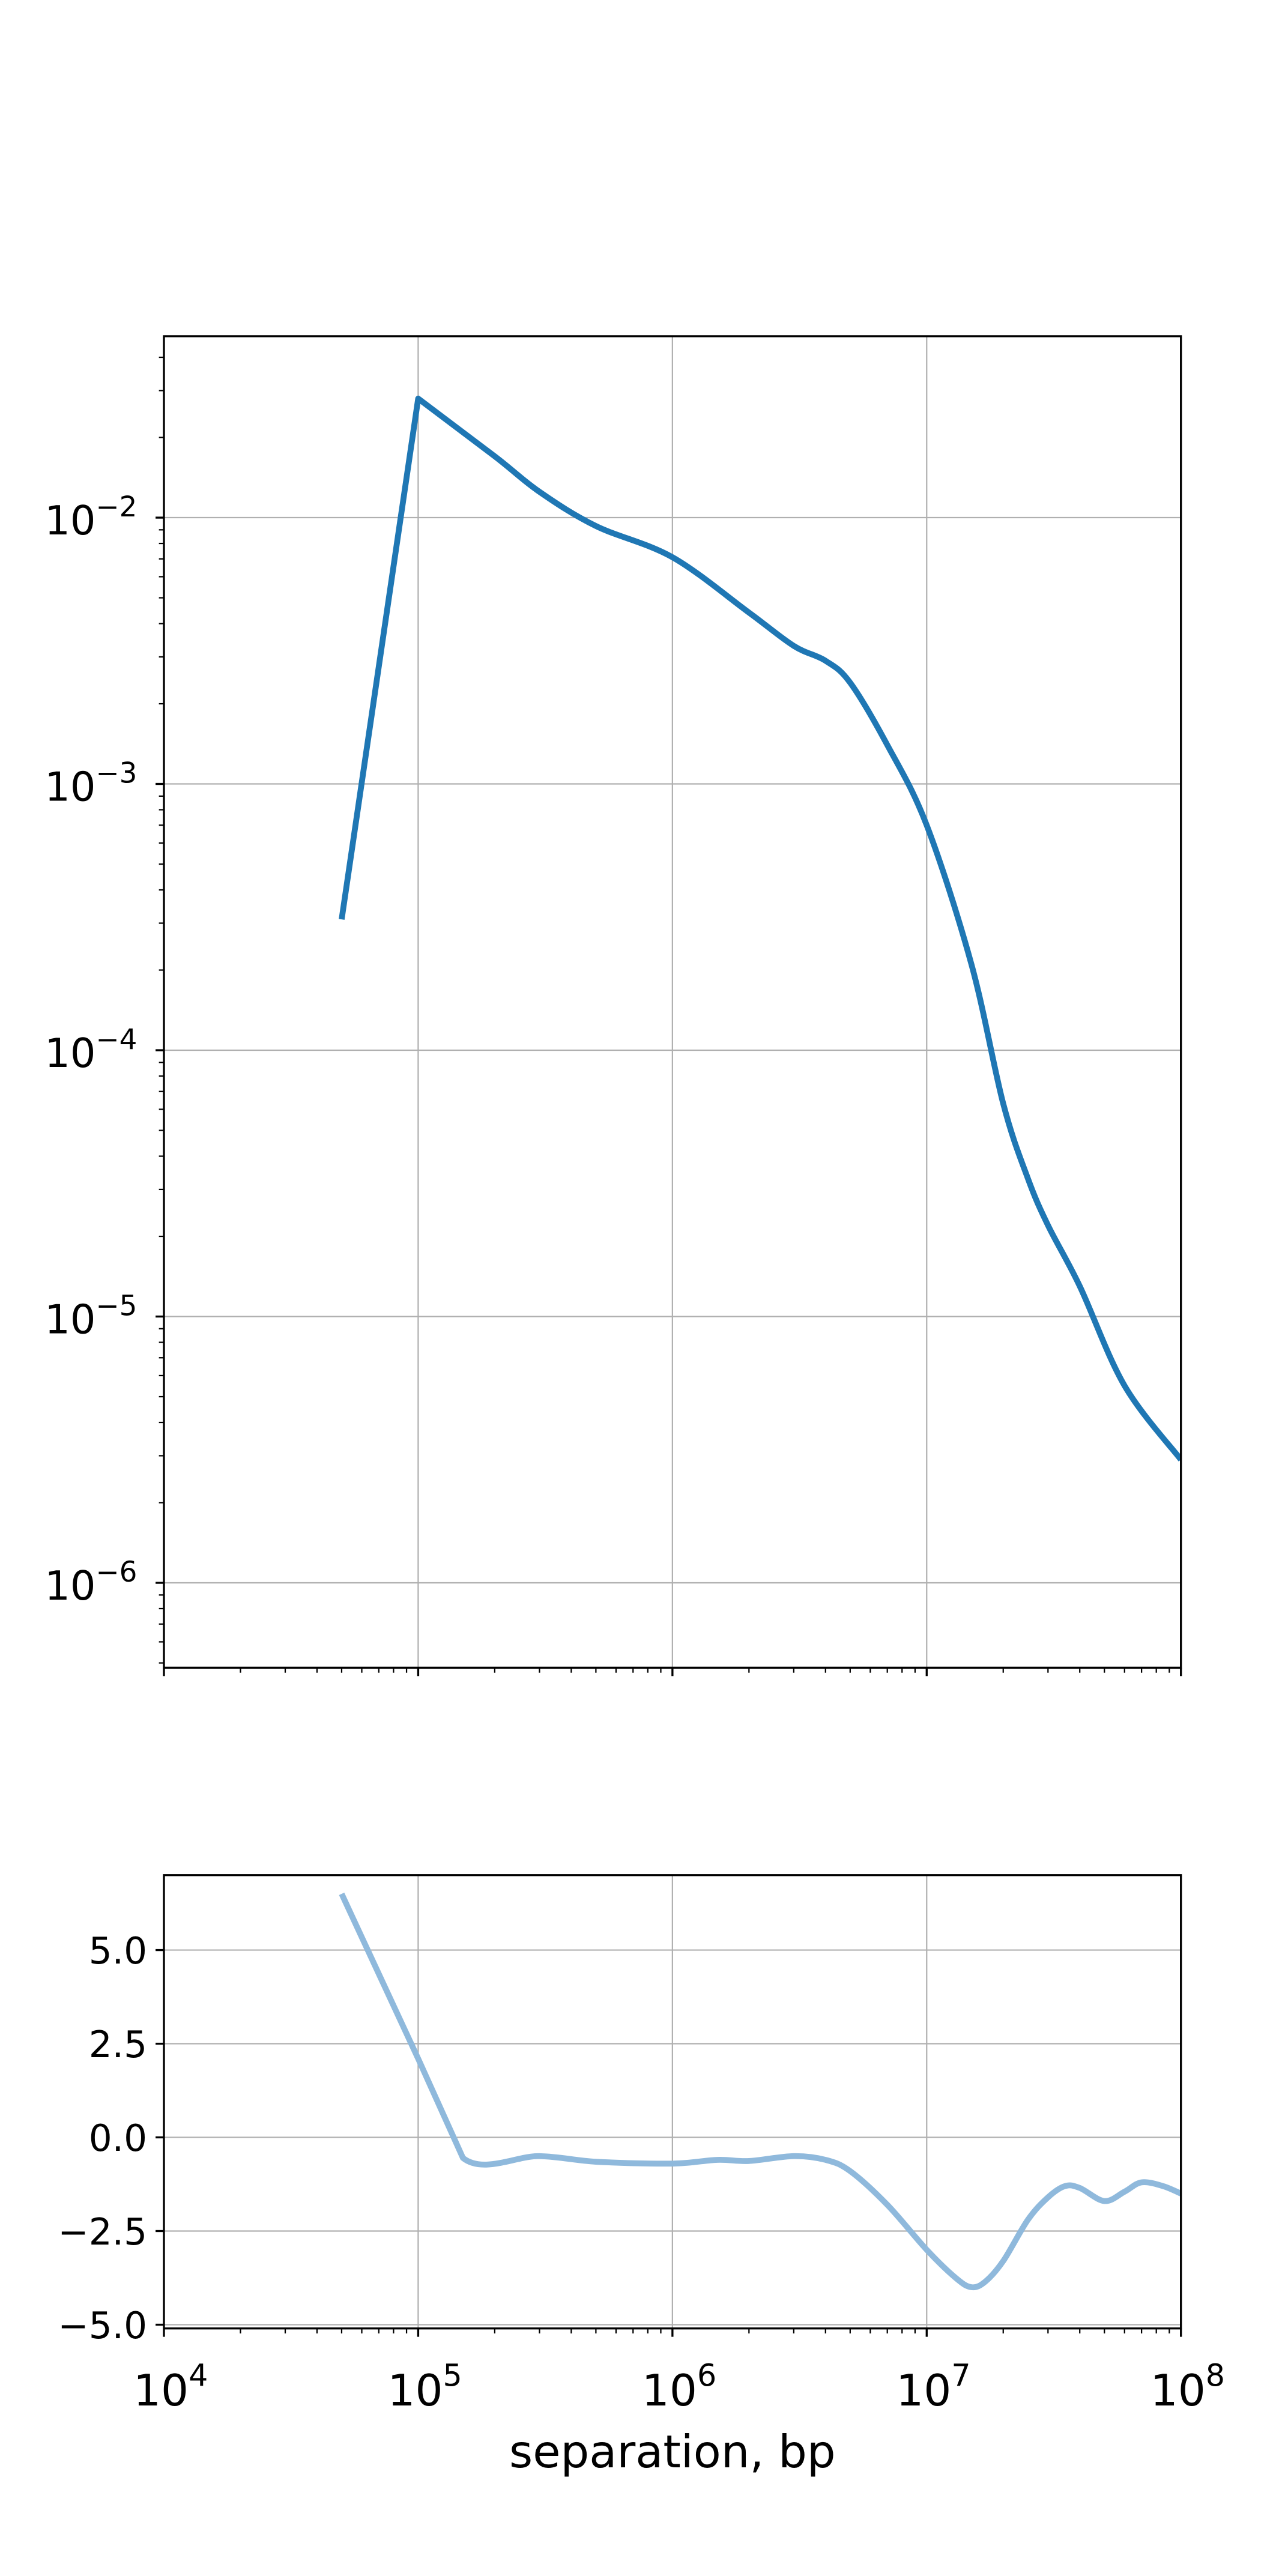 Image resolution: width=1288 pixels, height=2576 pixels. What do you see at coordinates (118, 1952) in the screenshot?
I see `y-tick-label: 5.0` at bounding box center [118, 1952].